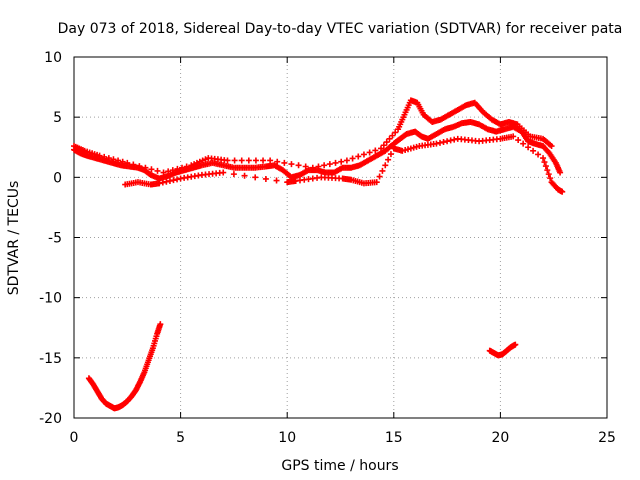 The height and width of the screenshot is (480, 640). I want to click on x-axis-label: GPS time / hours, so click(339, 466).